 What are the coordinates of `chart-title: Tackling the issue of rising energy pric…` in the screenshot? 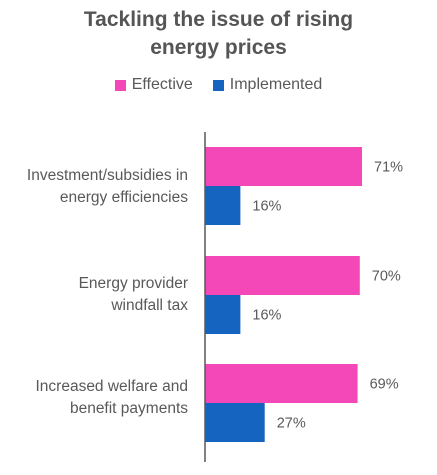 It's located at (218, 34).